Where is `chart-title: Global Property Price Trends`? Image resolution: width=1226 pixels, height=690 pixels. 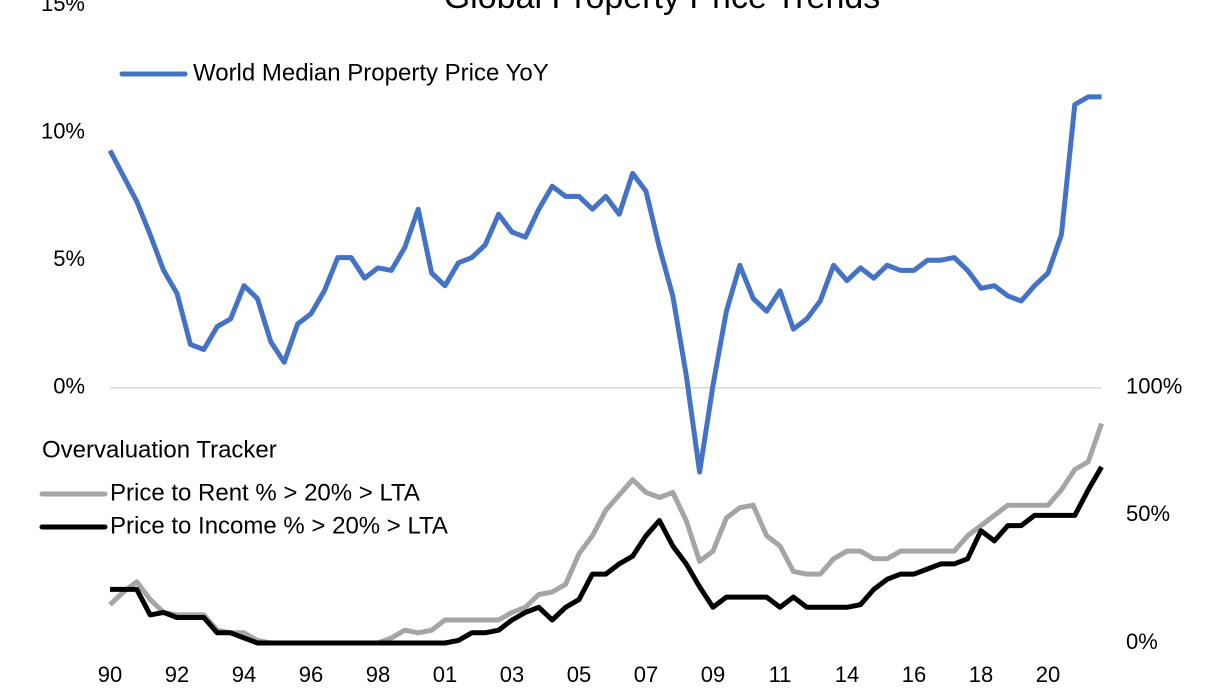 chart-title: Global Property Price Trends is located at coordinates (662, 8).